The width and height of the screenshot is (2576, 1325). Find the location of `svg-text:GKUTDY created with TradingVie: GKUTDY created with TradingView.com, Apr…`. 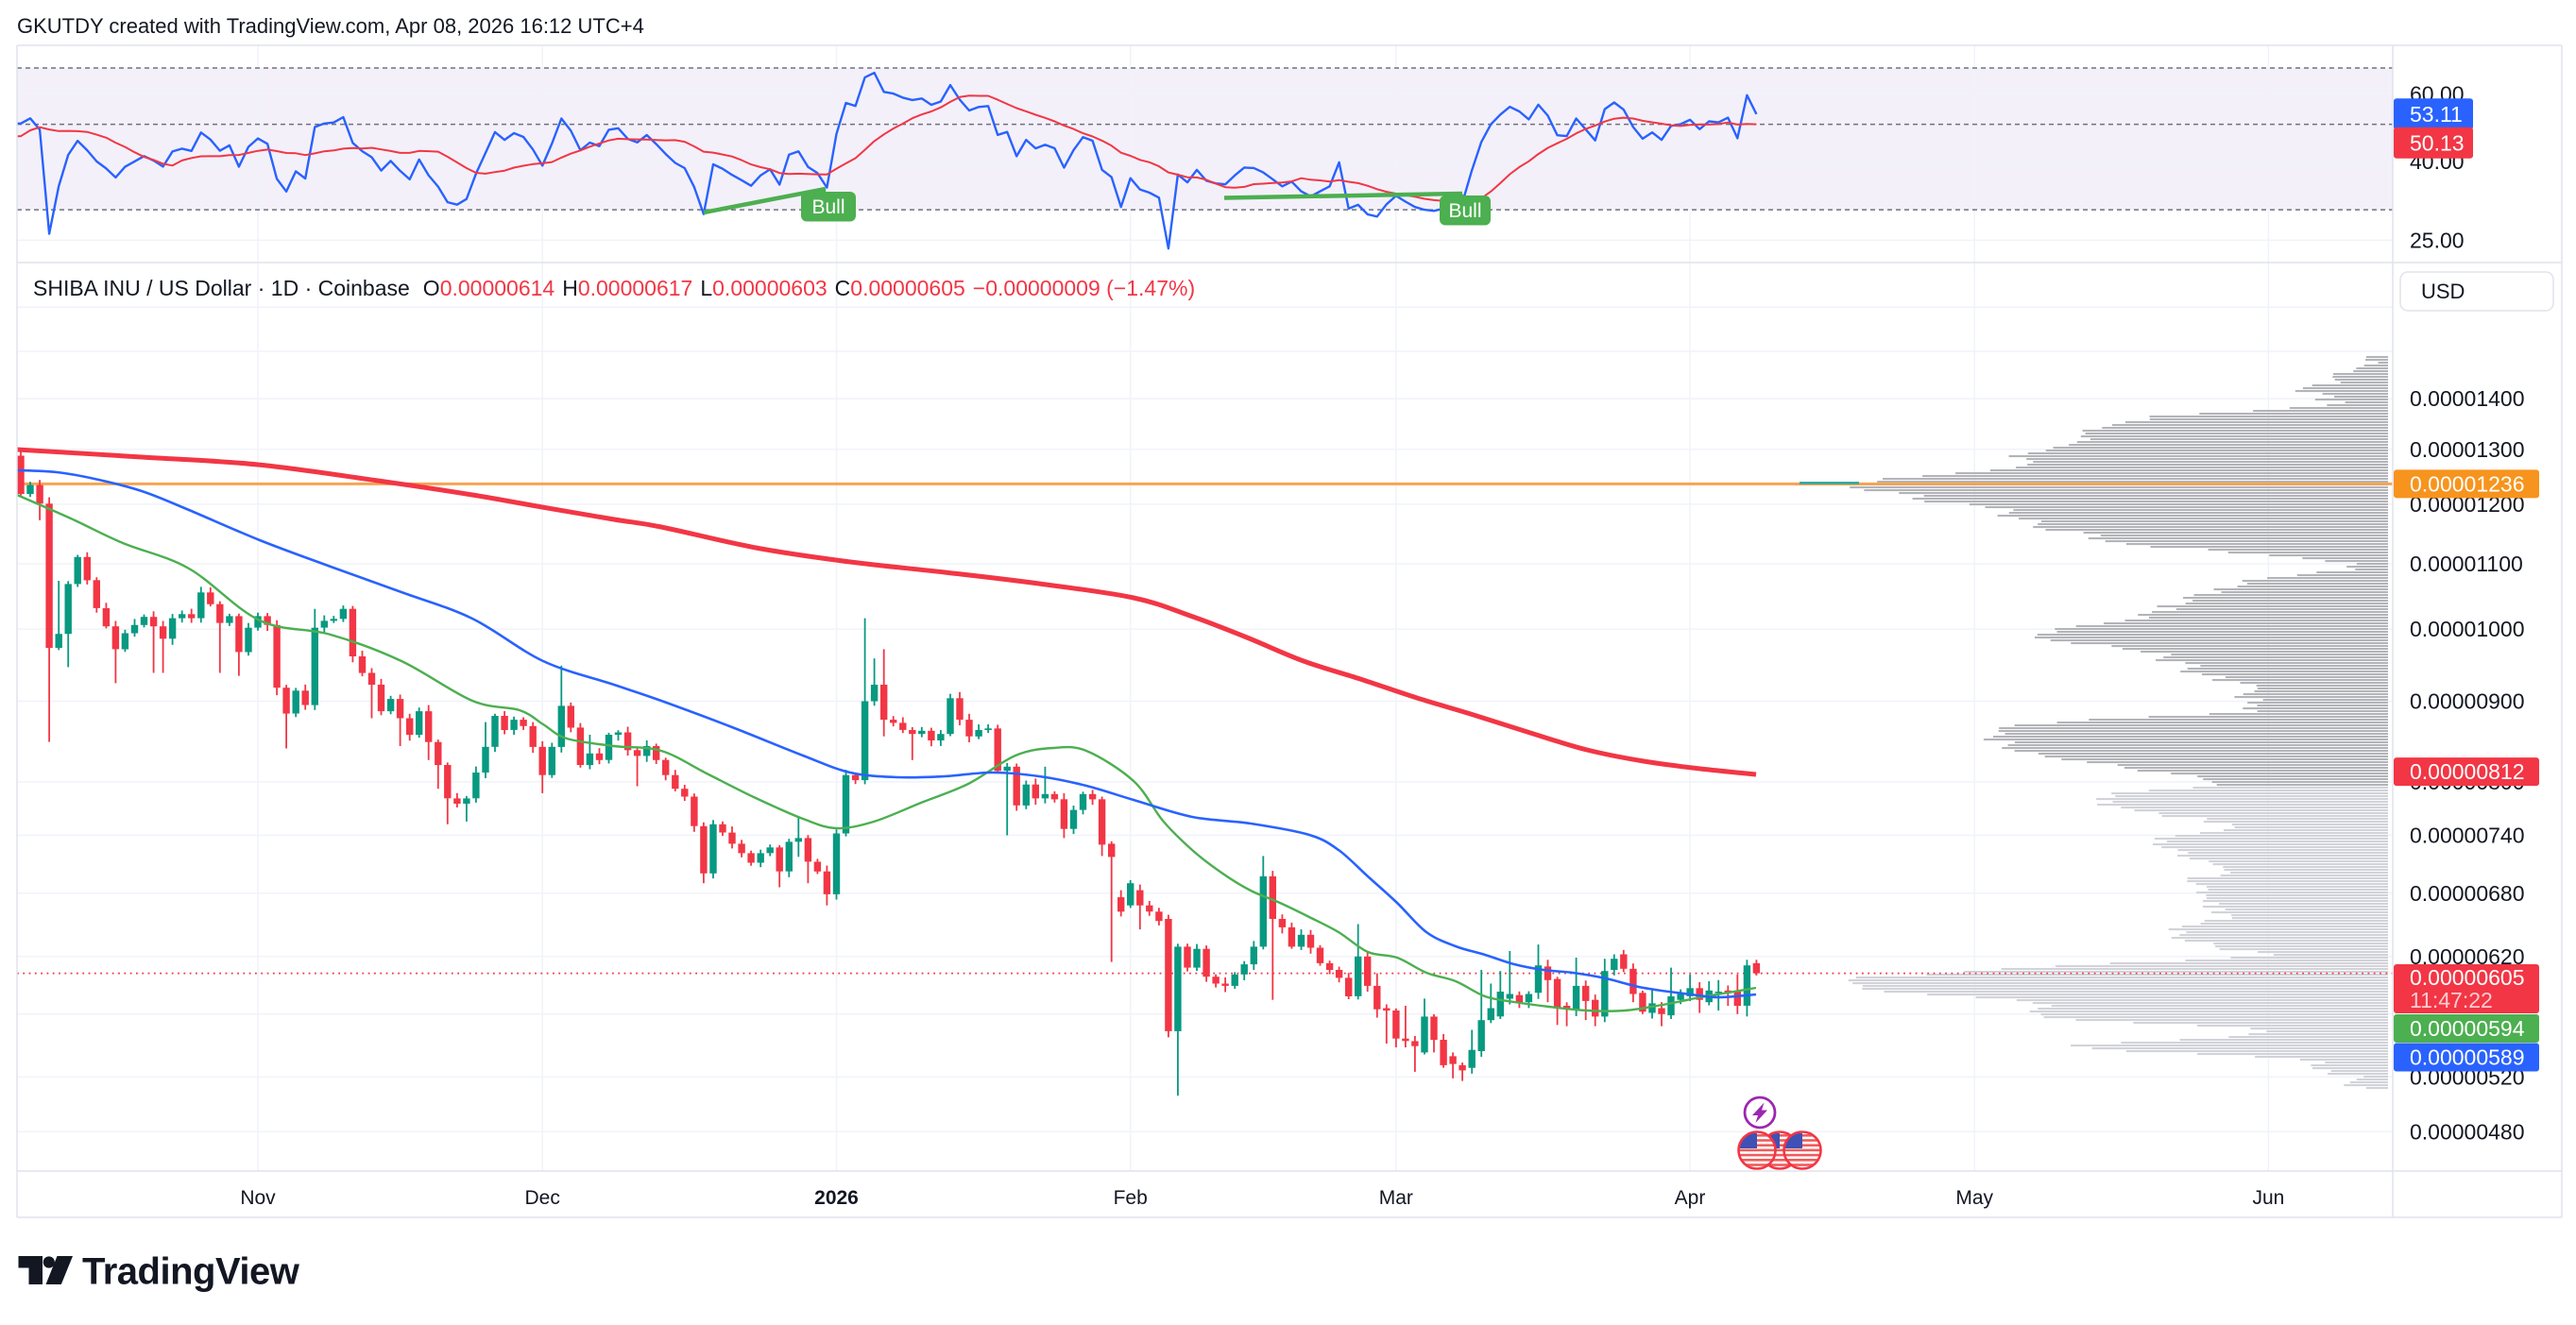

svg-text:GKUTDY created with TradingVie: GKUTDY created with TradingView.com, Apr… is located at coordinates (331, 26).